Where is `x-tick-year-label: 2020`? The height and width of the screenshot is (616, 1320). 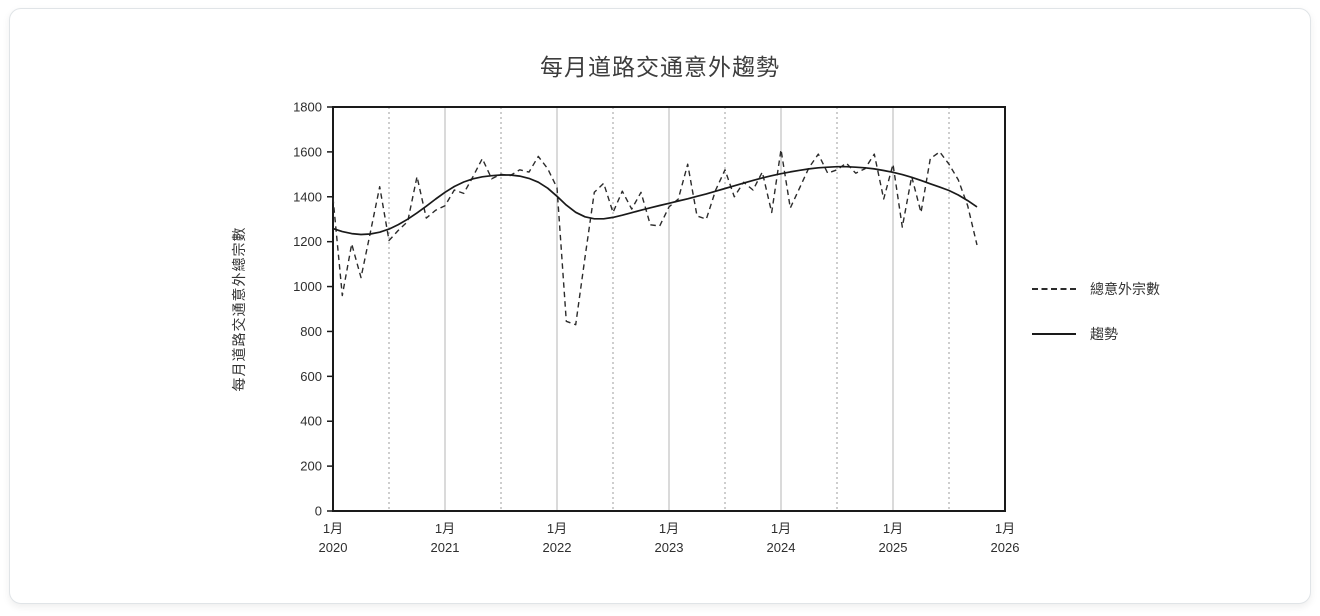
x-tick-year-label: 2020 is located at coordinates (333, 547).